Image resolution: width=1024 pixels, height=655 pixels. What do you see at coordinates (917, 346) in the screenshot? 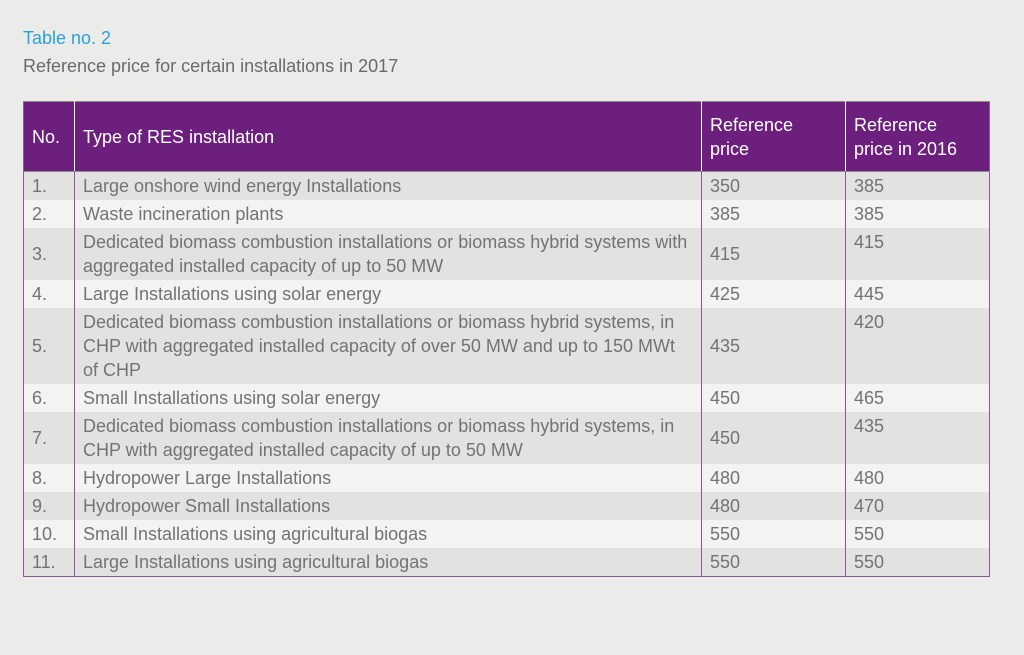
I see `cell-reference-price-2016: 420` at bounding box center [917, 346].